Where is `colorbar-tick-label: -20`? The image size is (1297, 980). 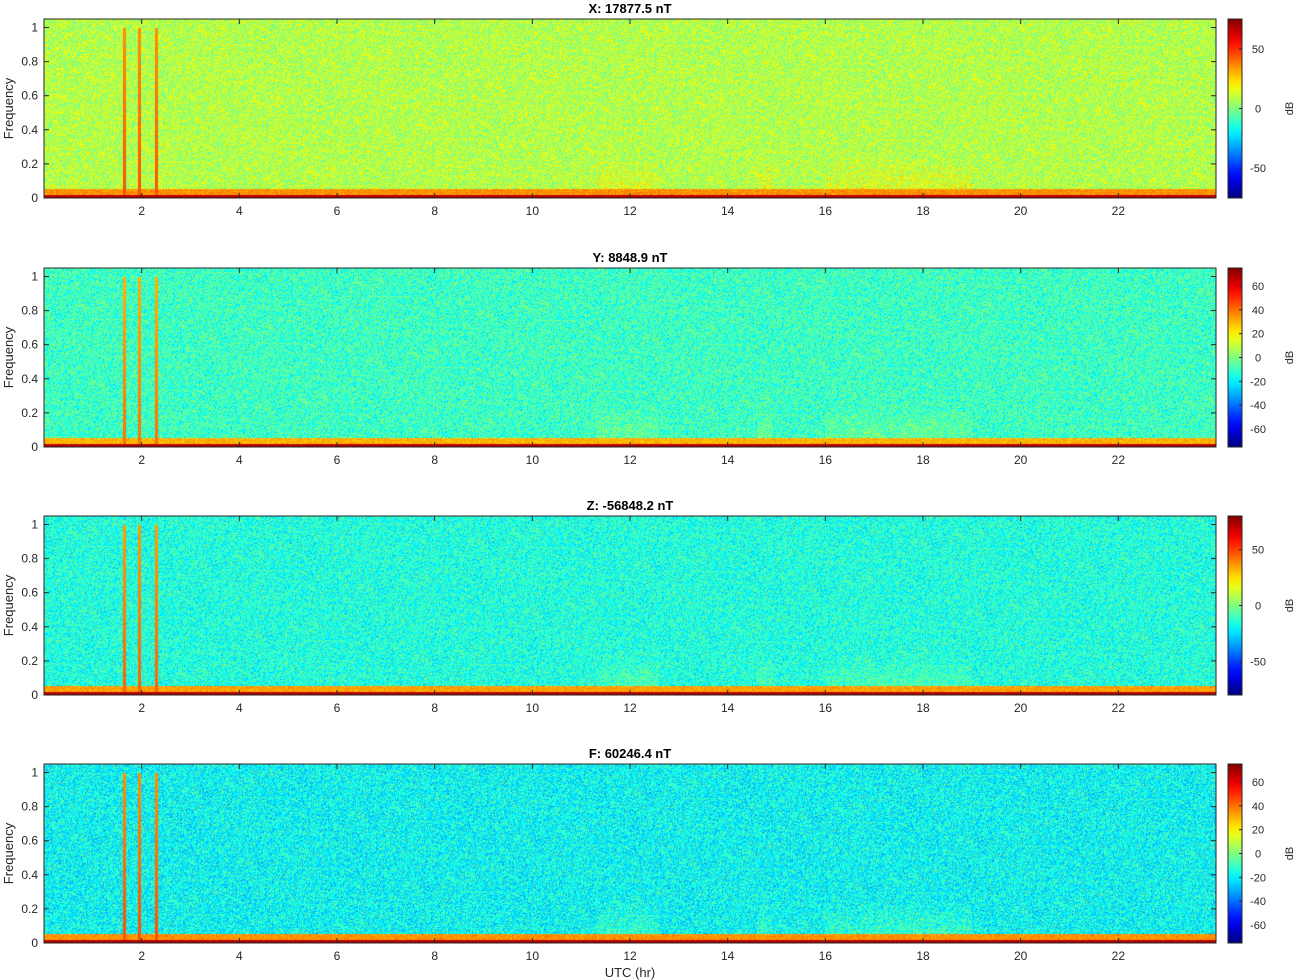 colorbar-tick-label: -20 is located at coordinates (1258, 382).